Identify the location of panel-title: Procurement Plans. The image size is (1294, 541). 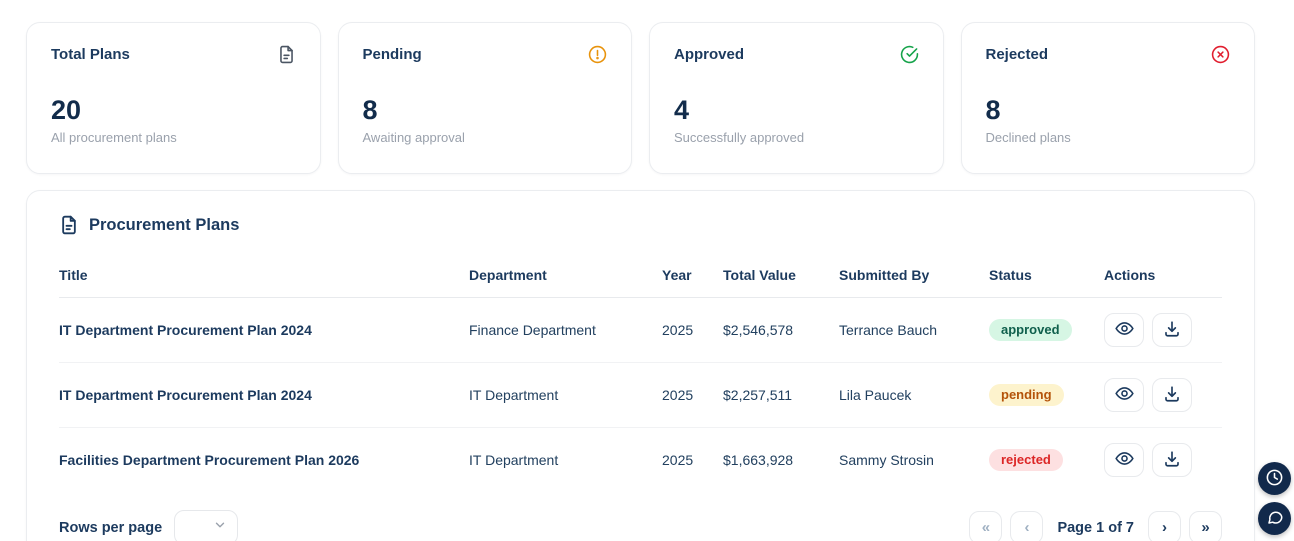
(164, 224).